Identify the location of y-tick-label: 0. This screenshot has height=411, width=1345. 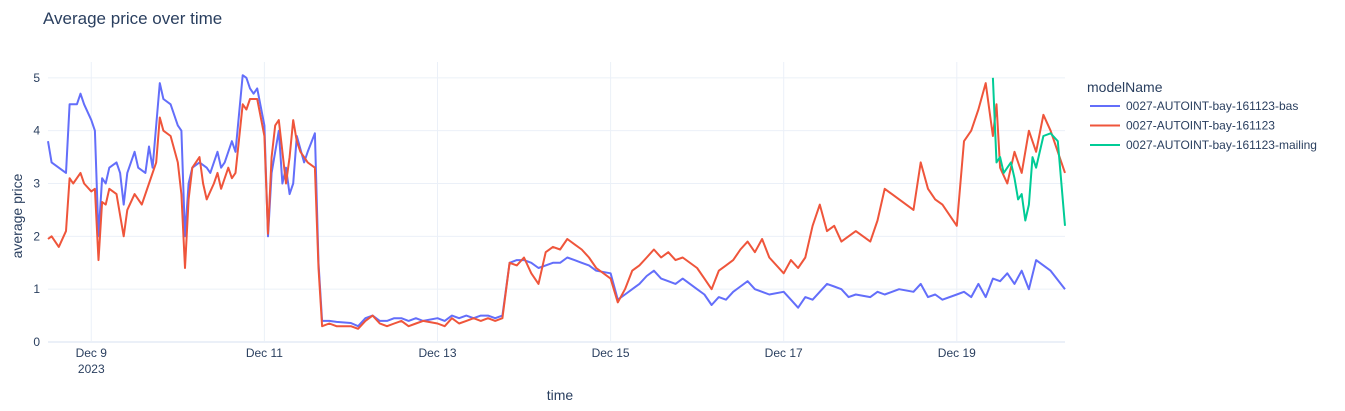
(36, 342).